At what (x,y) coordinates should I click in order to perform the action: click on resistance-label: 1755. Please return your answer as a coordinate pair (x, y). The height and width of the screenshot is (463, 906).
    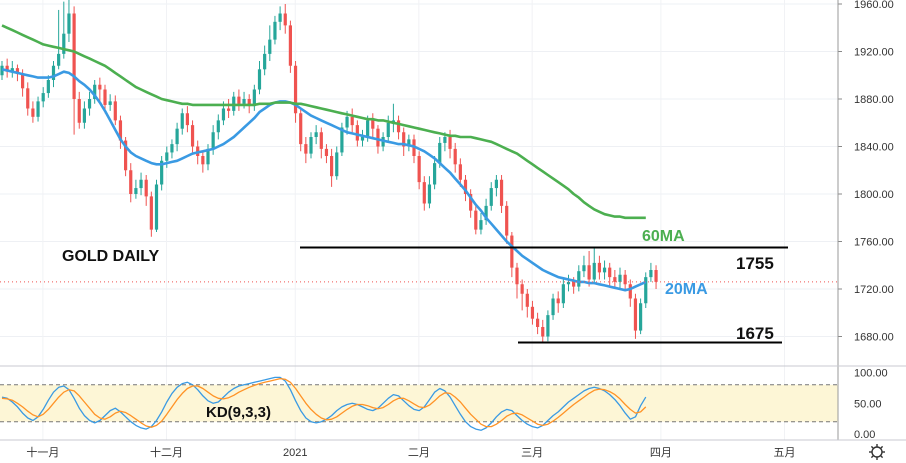
    Looking at the image, I should click on (755, 263).